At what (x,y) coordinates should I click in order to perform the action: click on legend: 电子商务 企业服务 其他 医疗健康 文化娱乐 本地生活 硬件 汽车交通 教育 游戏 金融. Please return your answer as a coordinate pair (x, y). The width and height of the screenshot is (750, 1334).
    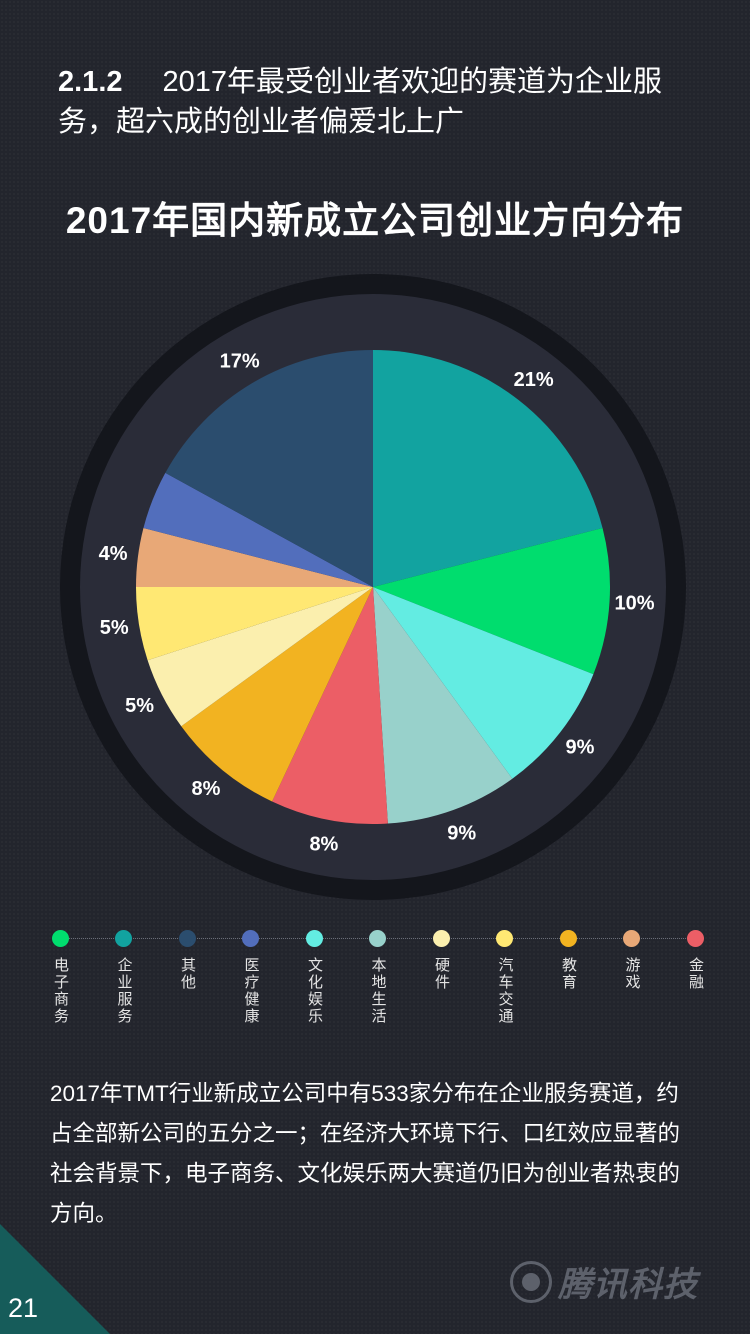
    Looking at the image, I should click on (380, 986).